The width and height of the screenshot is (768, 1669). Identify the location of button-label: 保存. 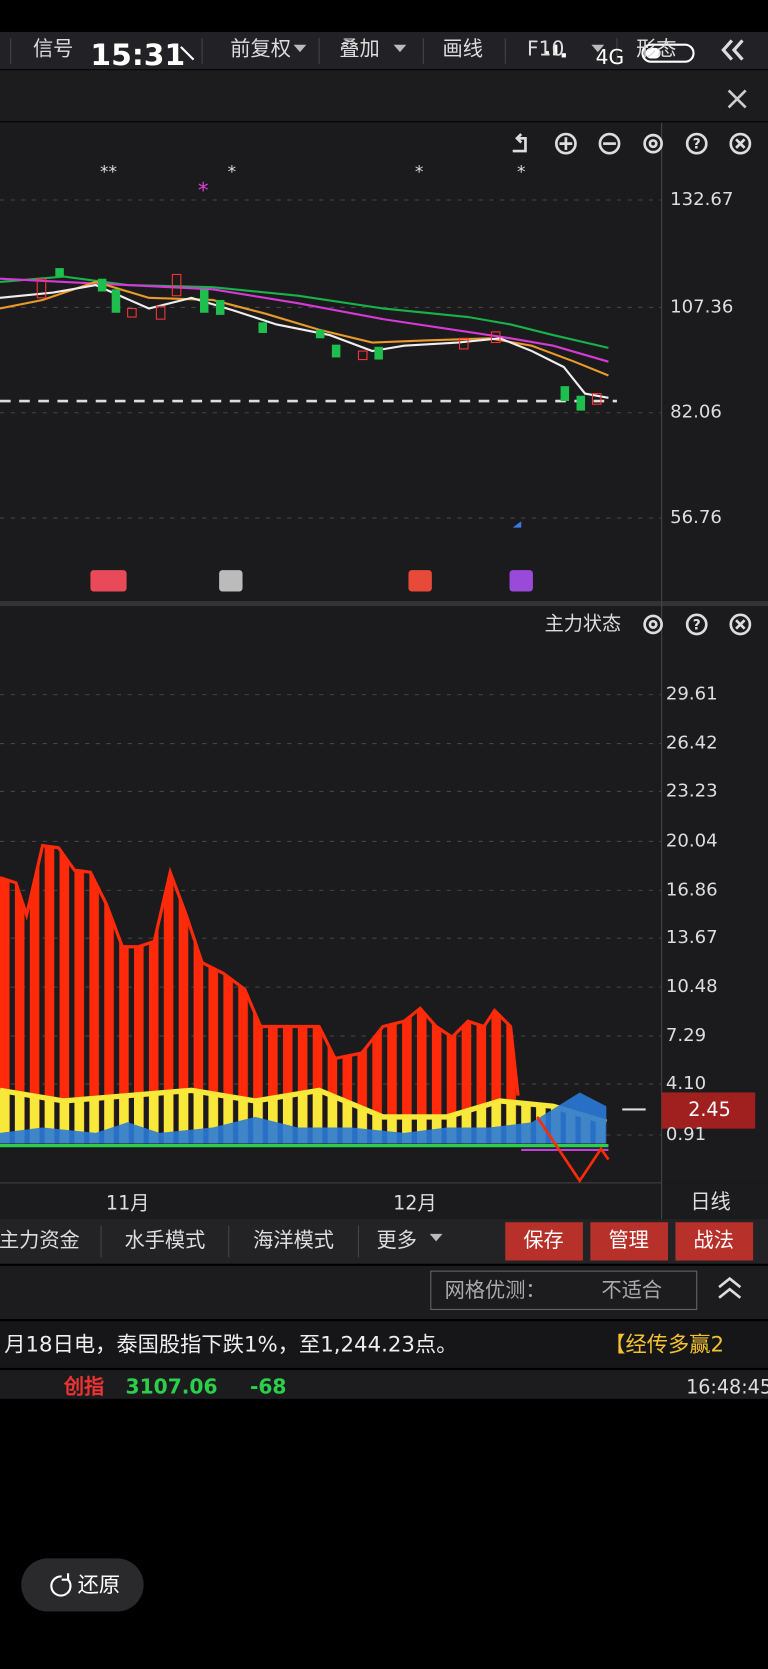
(543, 1240).